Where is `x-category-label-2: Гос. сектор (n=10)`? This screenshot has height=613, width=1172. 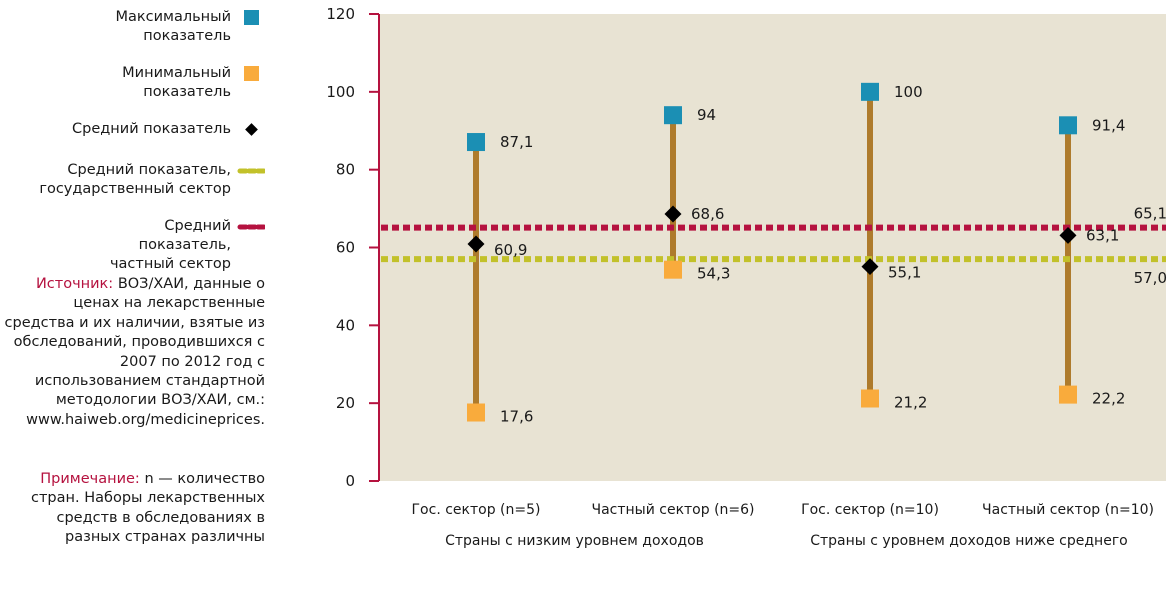
x-category-label-2: Гос. сектор (n=10) is located at coordinates (870, 510).